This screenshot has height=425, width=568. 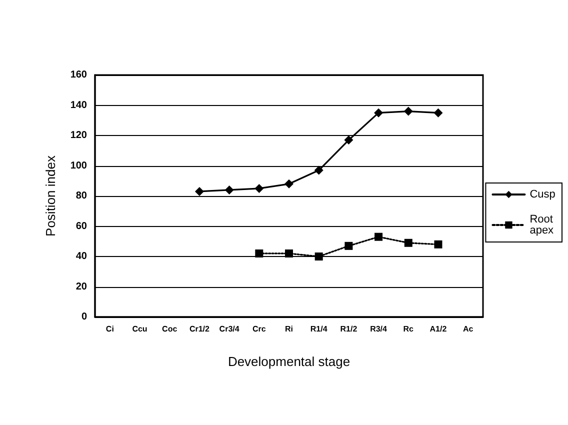 What do you see at coordinates (79, 105) in the screenshot?
I see `y-tick-label: 140` at bounding box center [79, 105].